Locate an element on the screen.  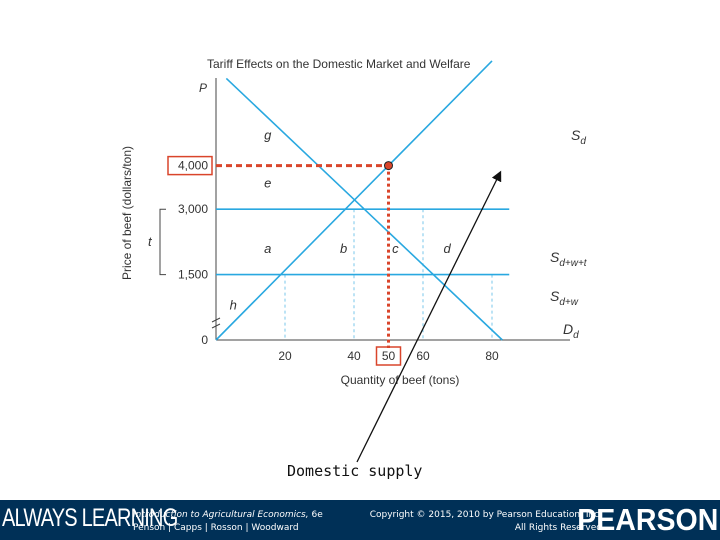
x-tick-label: 40 is located at coordinates (354, 356).